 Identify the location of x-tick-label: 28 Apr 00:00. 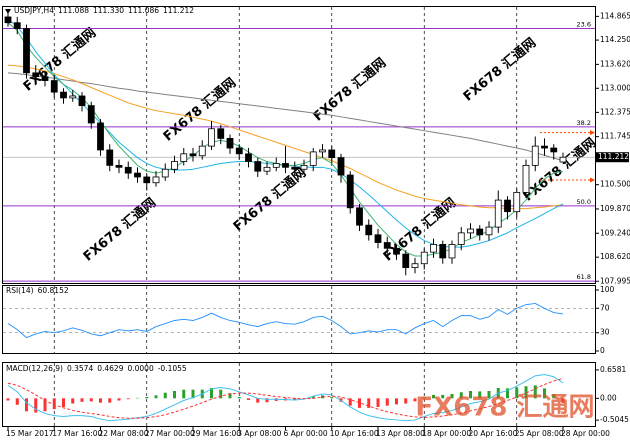
(585, 433).